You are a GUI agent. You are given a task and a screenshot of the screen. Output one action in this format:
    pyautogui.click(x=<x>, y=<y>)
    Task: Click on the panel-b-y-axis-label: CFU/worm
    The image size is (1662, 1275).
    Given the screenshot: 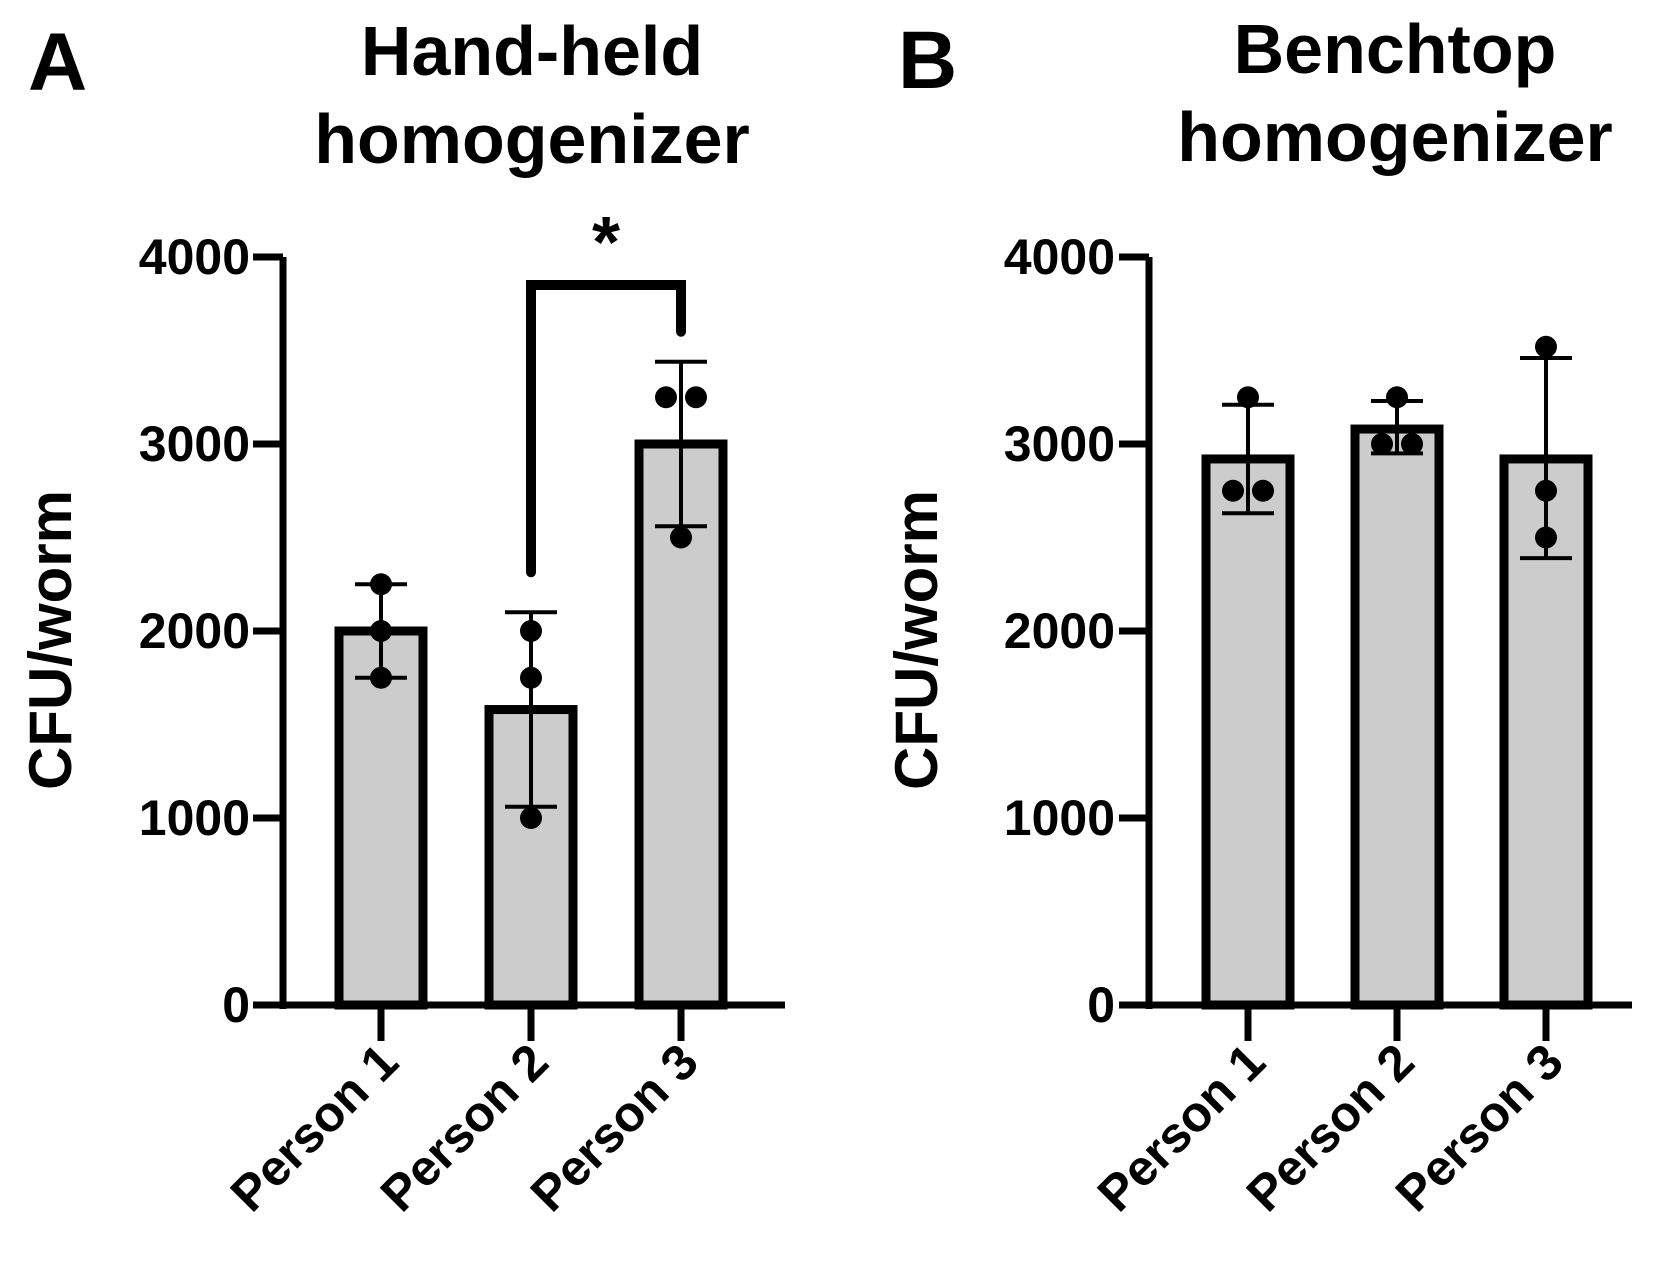 What is the action you would take?
    pyautogui.click(x=916, y=640)
    